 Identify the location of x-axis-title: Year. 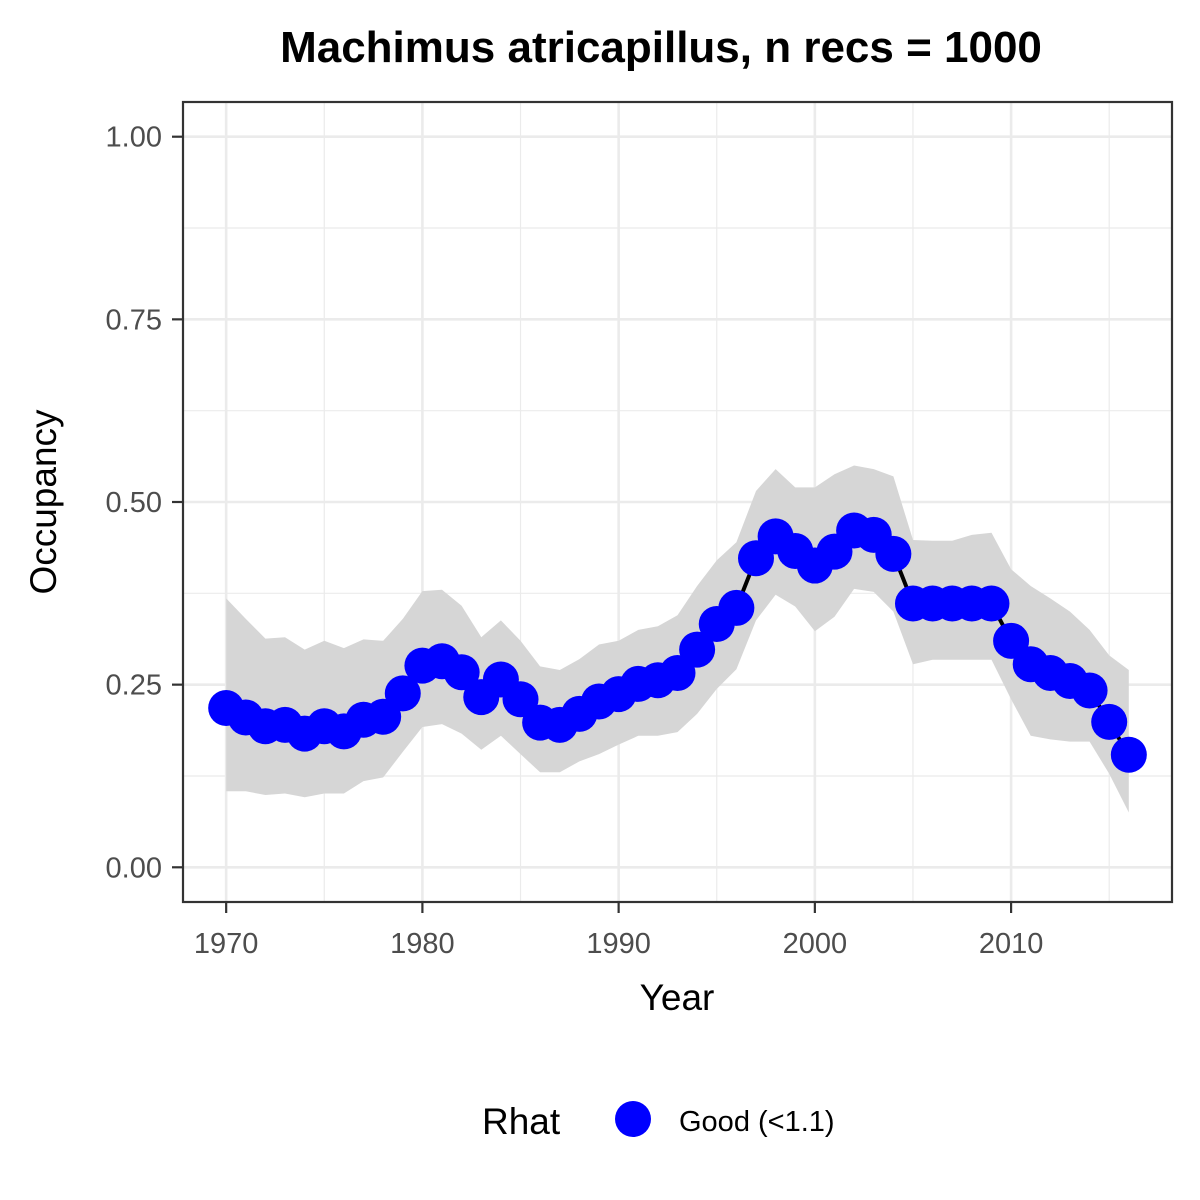
(677, 997).